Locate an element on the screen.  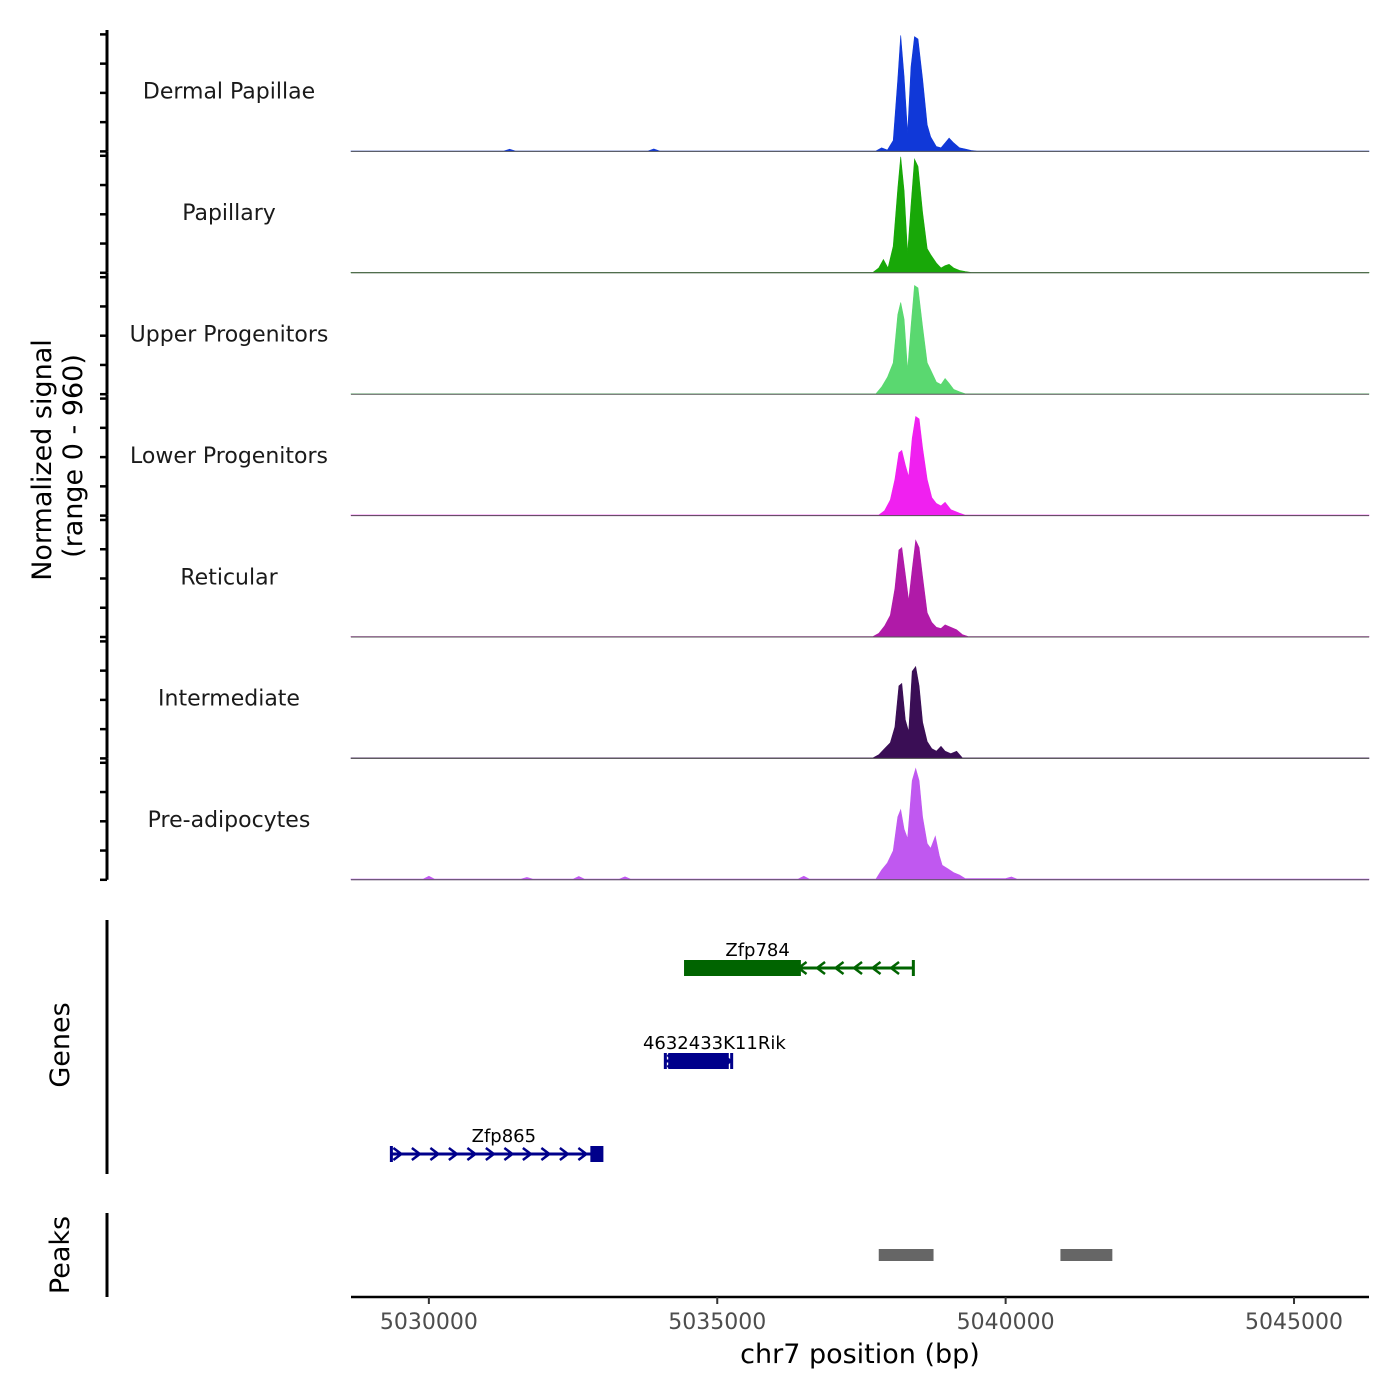
coverage-area-upper-progenitors is located at coordinates (860, 339).